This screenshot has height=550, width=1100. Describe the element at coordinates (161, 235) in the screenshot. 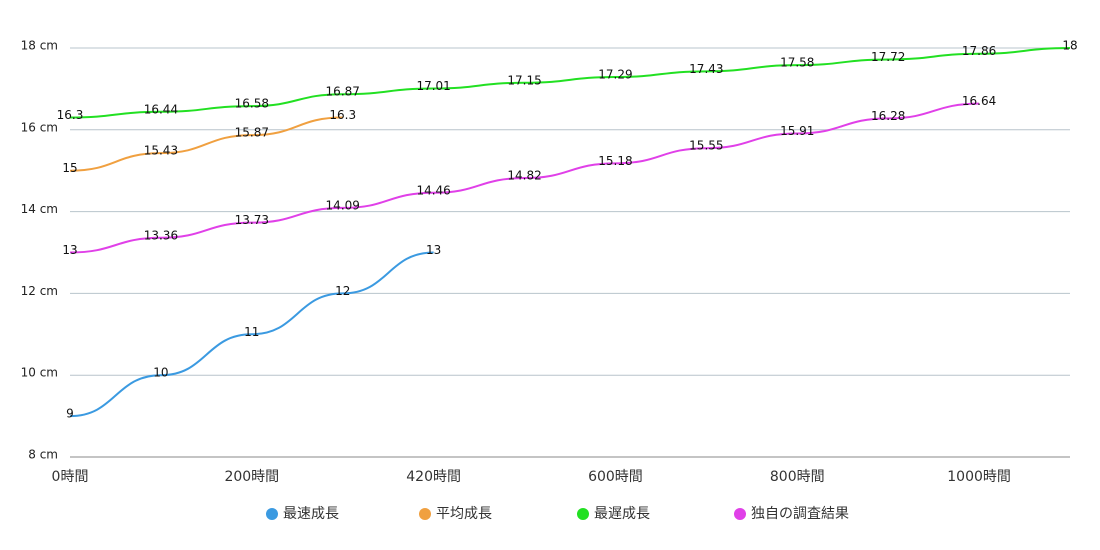

I see `data-label: 13.36` at that location.